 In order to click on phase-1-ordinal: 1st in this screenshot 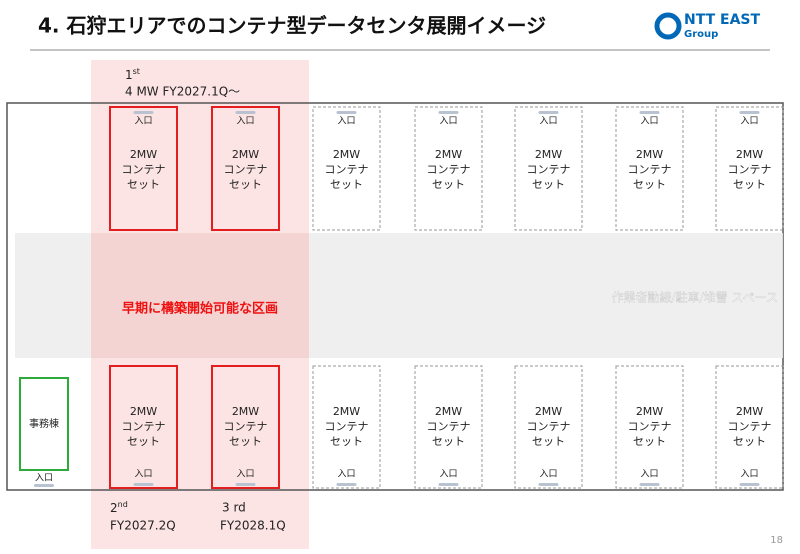, I will do `click(132, 74)`.